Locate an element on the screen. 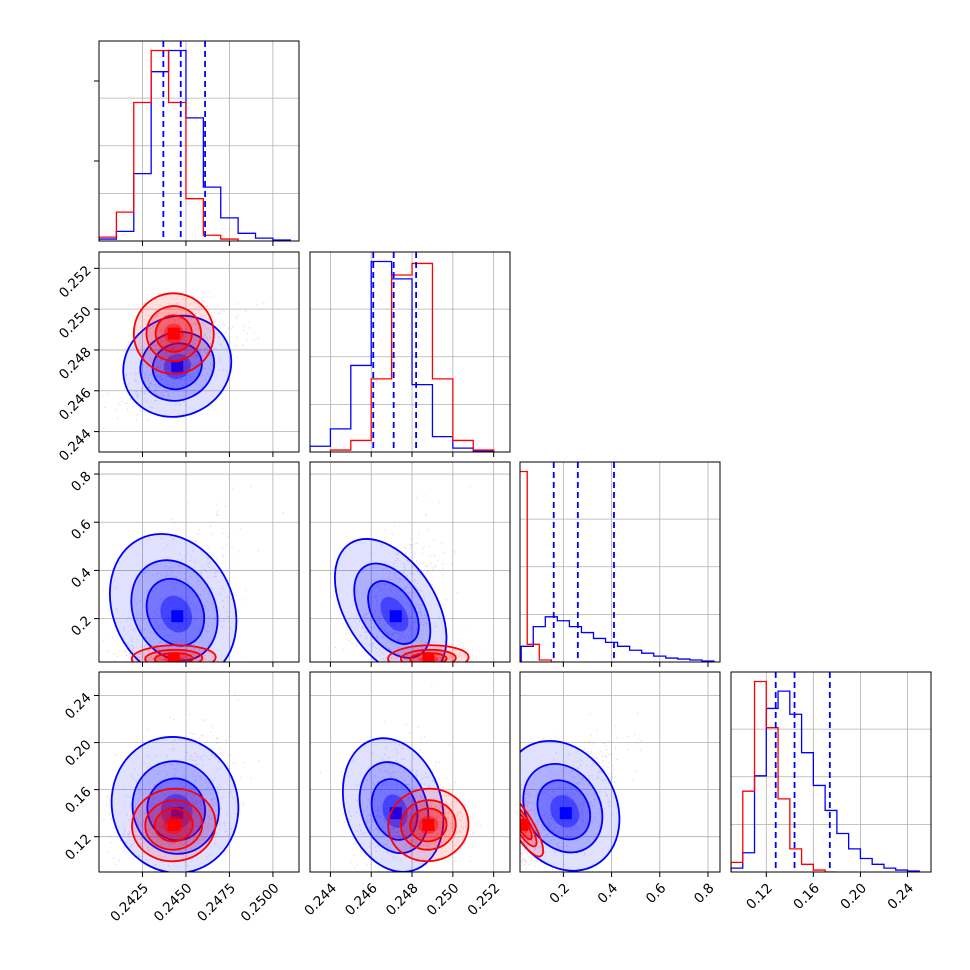 This screenshot has width=970, height=970. x-tick-label: 0.252 is located at coordinates (484, 899).